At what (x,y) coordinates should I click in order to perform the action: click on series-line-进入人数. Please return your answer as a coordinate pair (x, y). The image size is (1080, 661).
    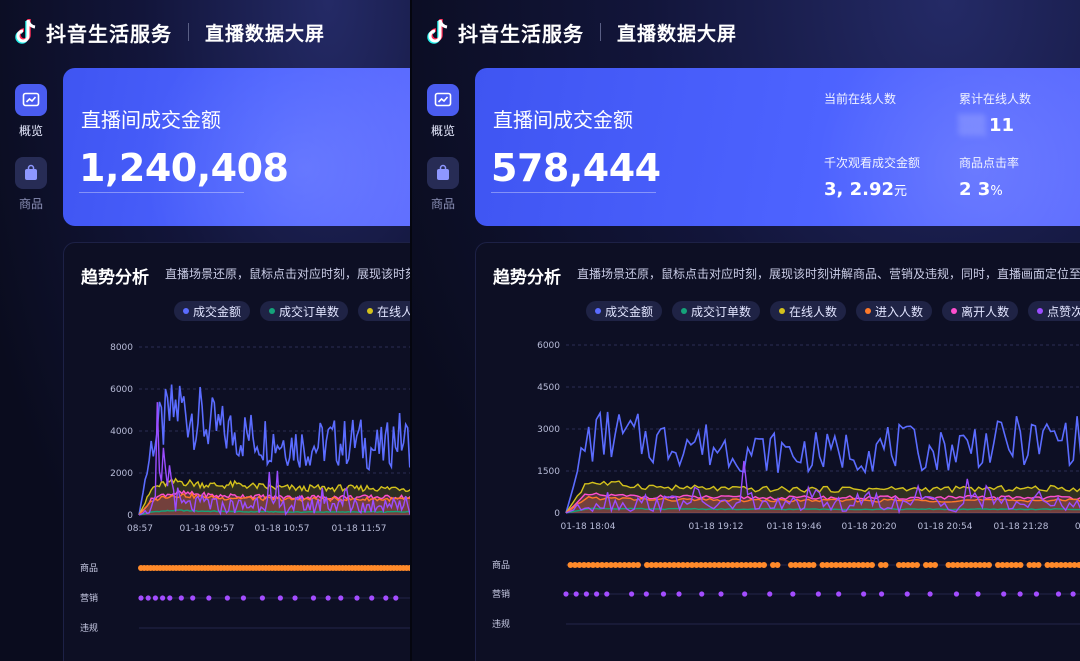
    Looking at the image, I should click on (274, 504).